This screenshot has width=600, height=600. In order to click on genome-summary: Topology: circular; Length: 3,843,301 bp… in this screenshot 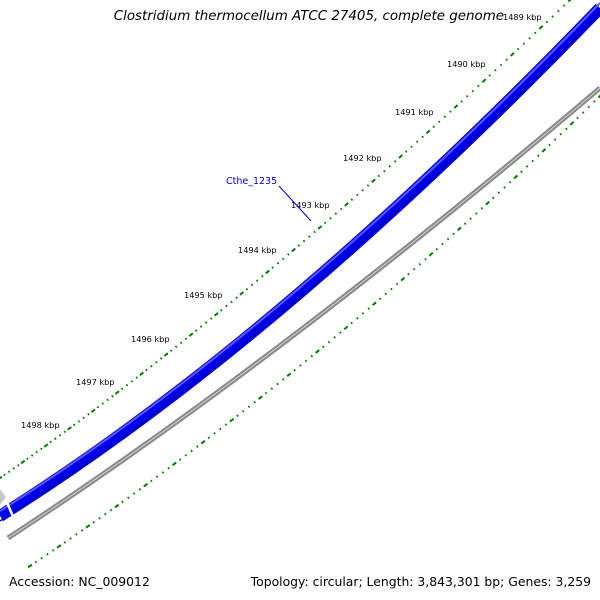, I will do `click(420, 581)`.